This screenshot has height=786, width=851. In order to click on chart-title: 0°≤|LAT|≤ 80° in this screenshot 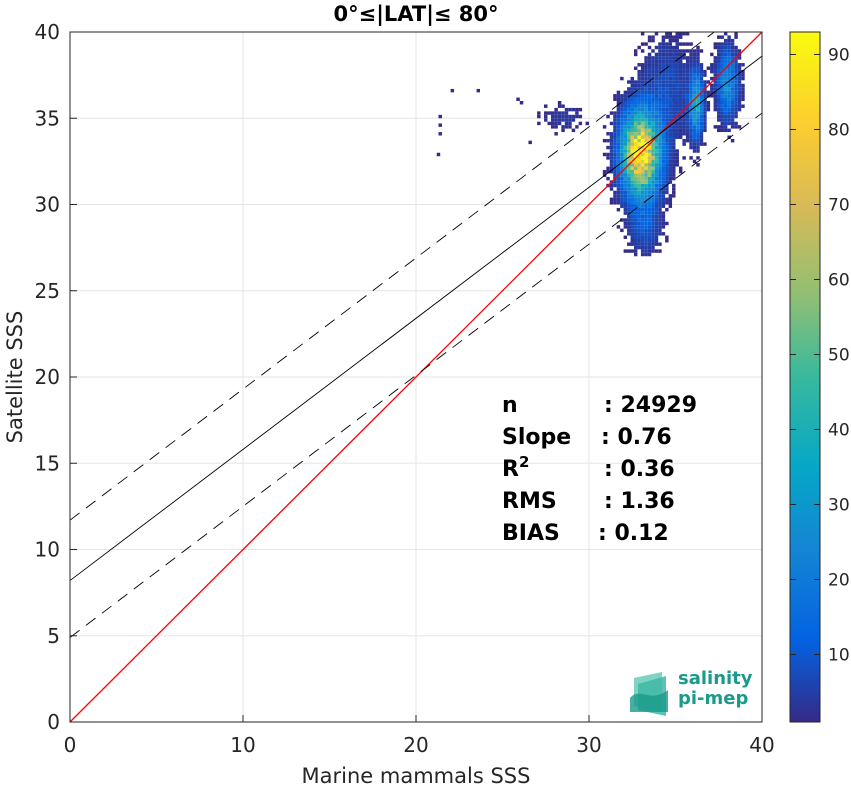, I will do `click(415, 14)`.